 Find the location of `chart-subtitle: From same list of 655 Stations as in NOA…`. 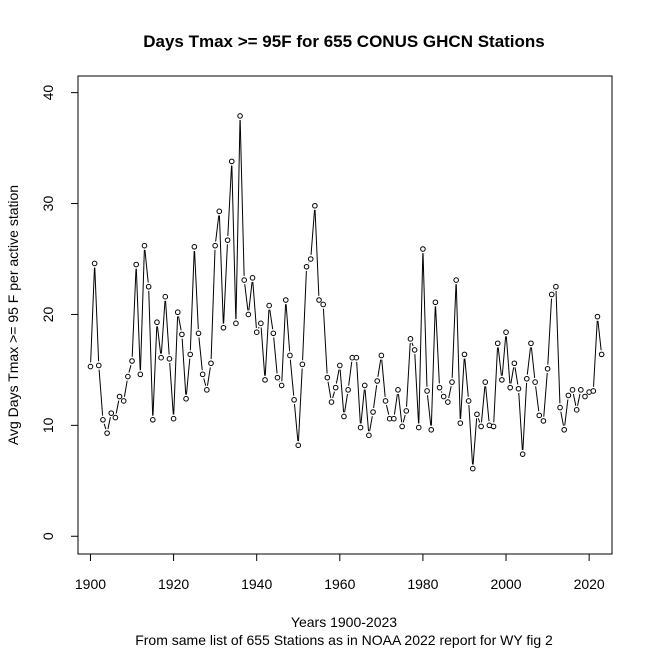

chart-subtitle: From same list of 655 Stations as in NOA… is located at coordinates (344, 640).